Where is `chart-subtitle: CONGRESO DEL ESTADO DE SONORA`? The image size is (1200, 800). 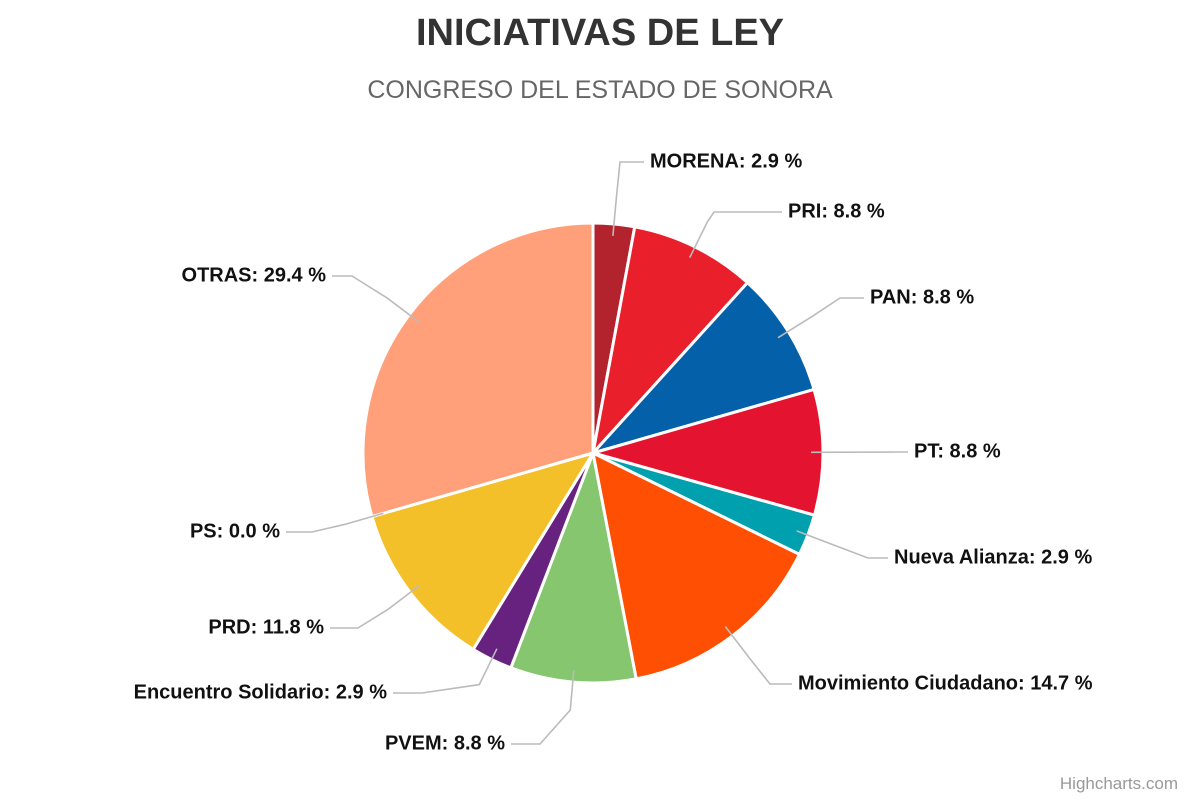
chart-subtitle: CONGRESO DEL ESTADO DE SONORA is located at coordinates (600, 90).